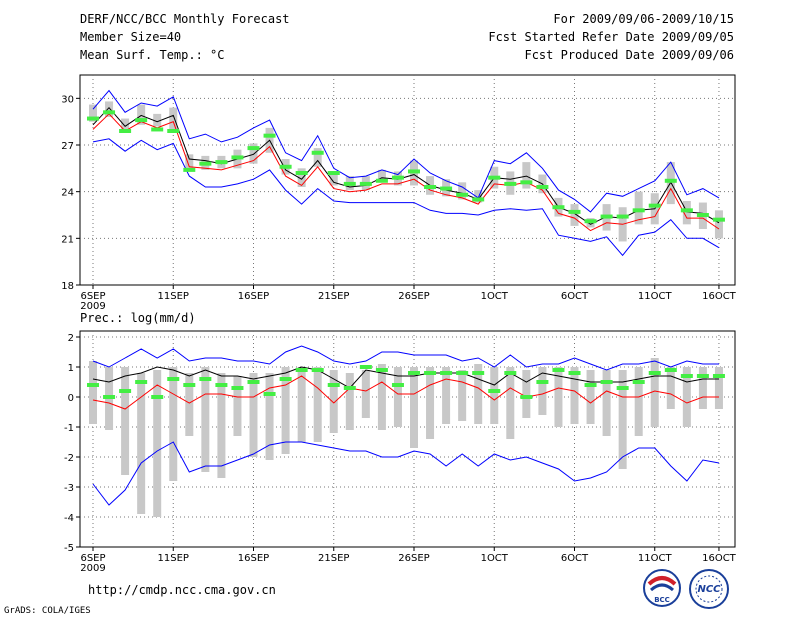 This screenshot has height=618, width=800. What do you see at coordinates (709, 589) in the screenshot?
I see `ncc-logo-text: NCC` at bounding box center [709, 589].